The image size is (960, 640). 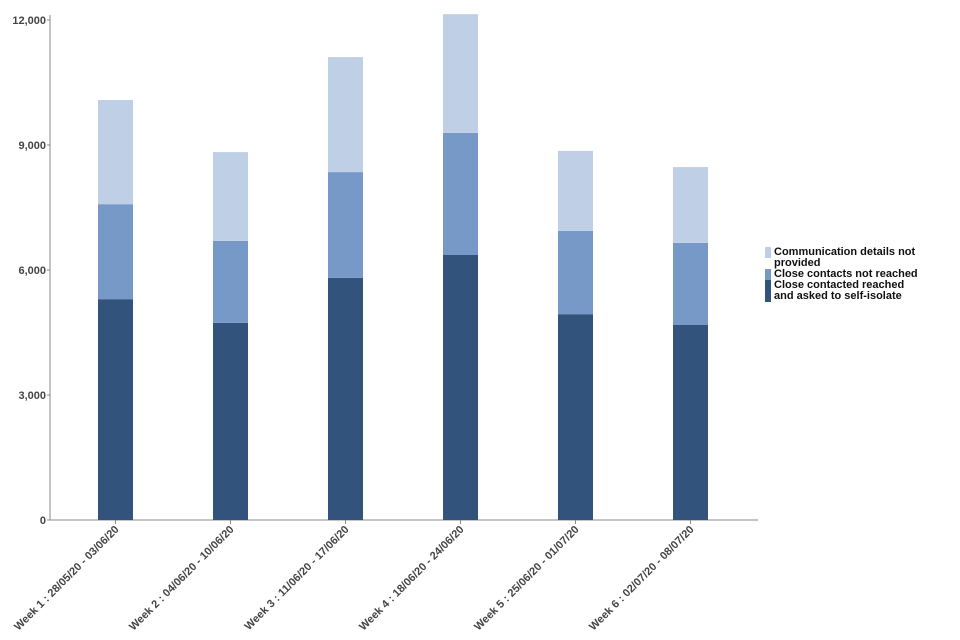 What do you see at coordinates (43, 521) in the screenshot?
I see `y-tick-label: 0` at bounding box center [43, 521].